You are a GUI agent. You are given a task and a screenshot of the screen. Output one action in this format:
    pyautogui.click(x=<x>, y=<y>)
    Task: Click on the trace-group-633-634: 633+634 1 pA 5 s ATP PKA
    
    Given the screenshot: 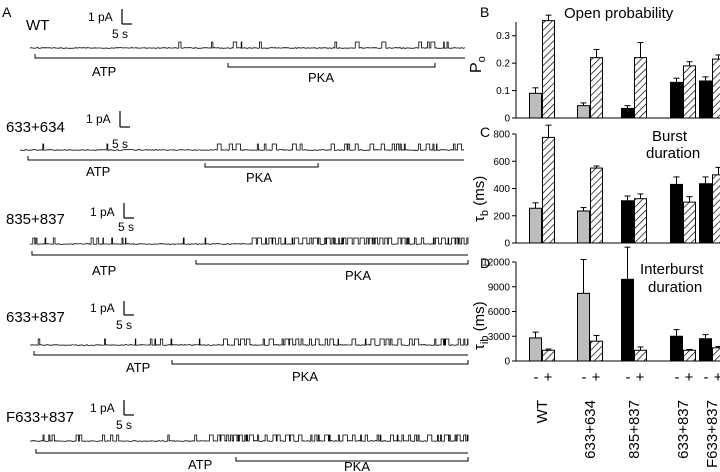 What is the action you would take?
    pyautogui.click(x=235, y=148)
    